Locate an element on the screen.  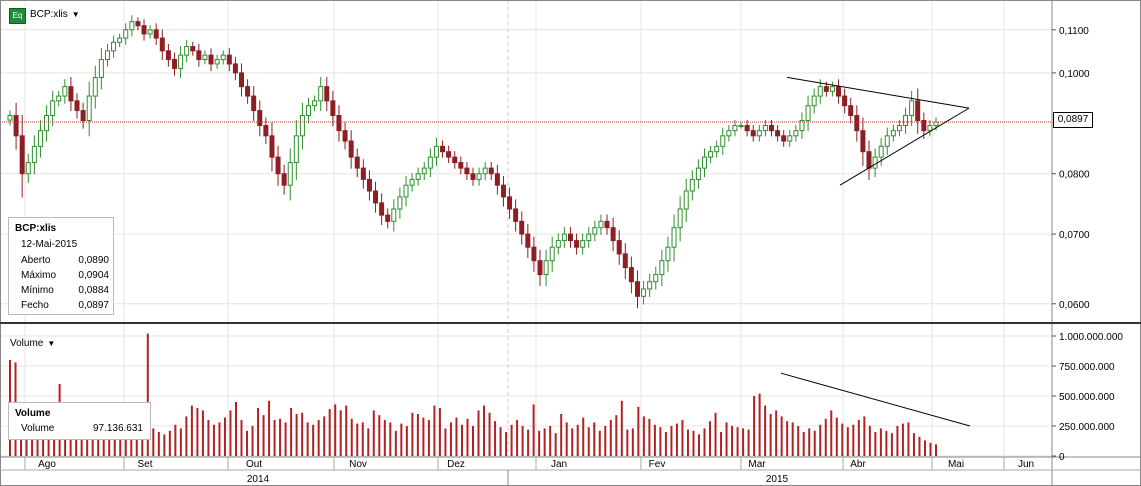
symbol-selector: BCP:xlis ▼ is located at coordinates (55, 14).